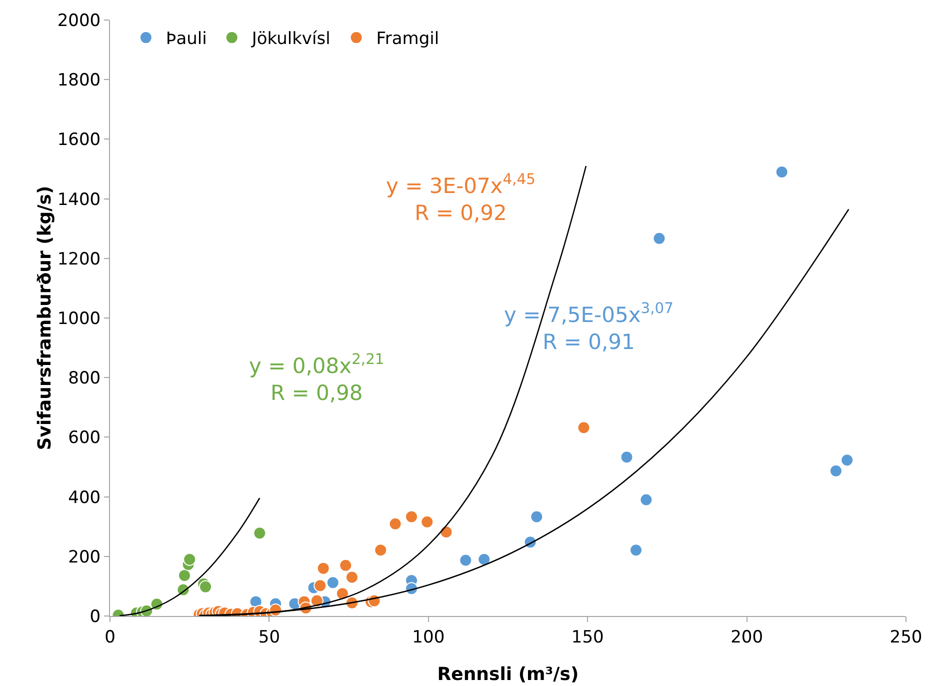 This screenshot has height=686, width=936. What do you see at coordinates (110, 637) in the screenshot?
I see `x-tick-label: 0` at bounding box center [110, 637].